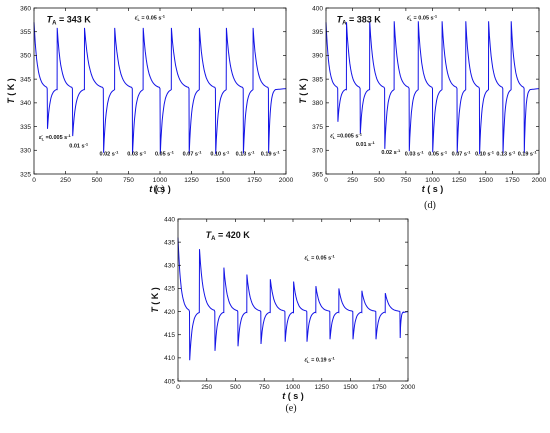 The image size is (550, 433). Describe the element at coordinates (303, 91) in the screenshot. I see `y-axis-label: T ( K )` at that location.